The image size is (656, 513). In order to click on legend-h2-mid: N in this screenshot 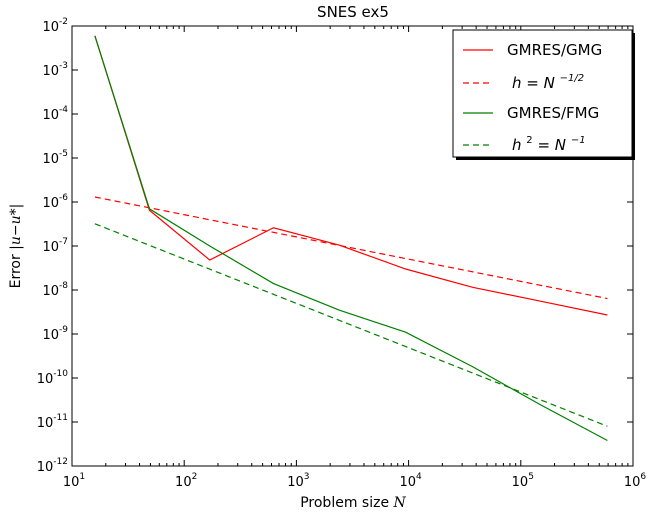, I will do `click(560, 145)`.